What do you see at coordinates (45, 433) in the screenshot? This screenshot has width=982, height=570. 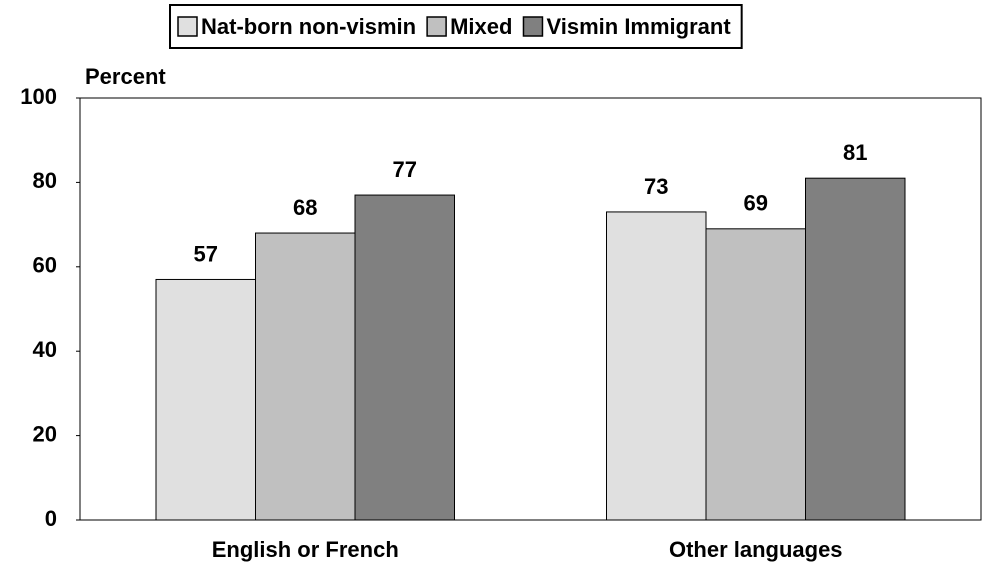 I see `y-tick-label: 20` at bounding box center [45, 433].